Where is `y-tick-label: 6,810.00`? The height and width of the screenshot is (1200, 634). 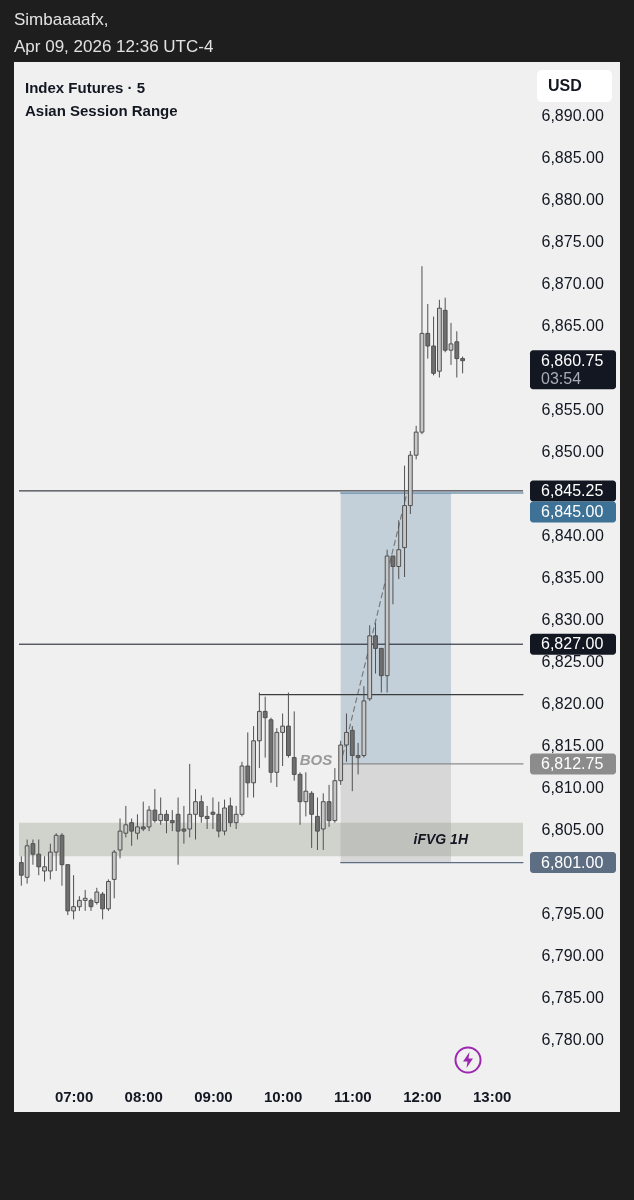 y-tick-label: 6,810.00 is located at coordinates (572, 787).